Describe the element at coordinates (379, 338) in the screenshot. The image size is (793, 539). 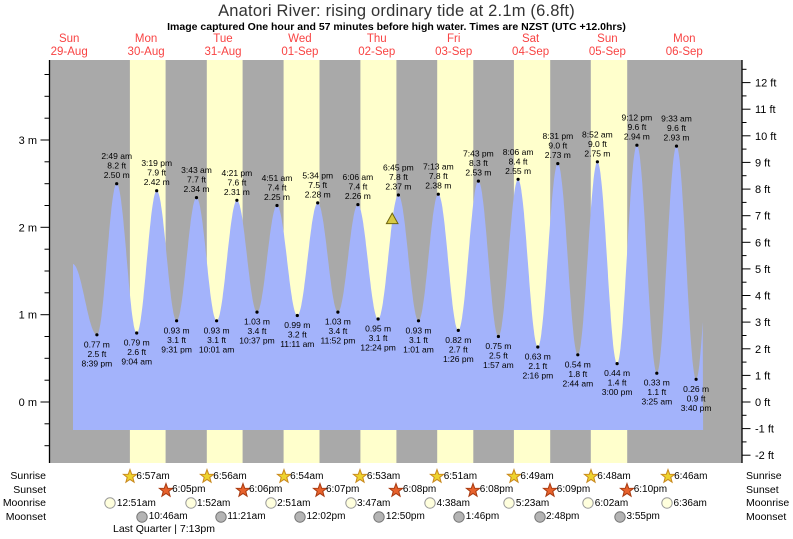
I see `low-tide-label: 3.1 ft` at that location.